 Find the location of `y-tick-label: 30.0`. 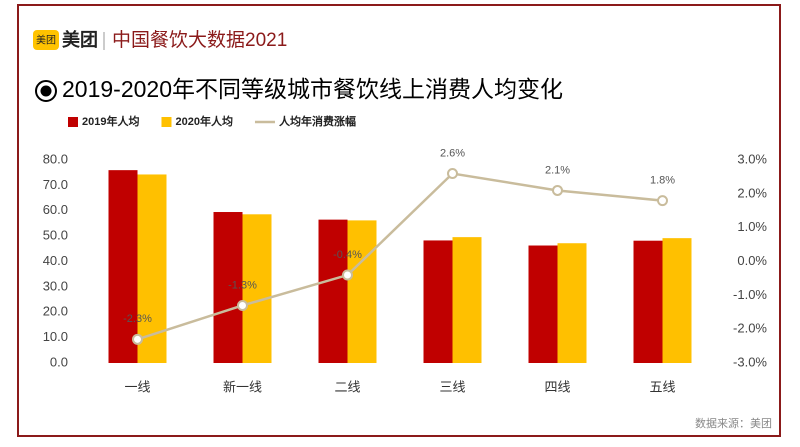

y-tick-label: 30.0 is located at coordinates (55, 285).